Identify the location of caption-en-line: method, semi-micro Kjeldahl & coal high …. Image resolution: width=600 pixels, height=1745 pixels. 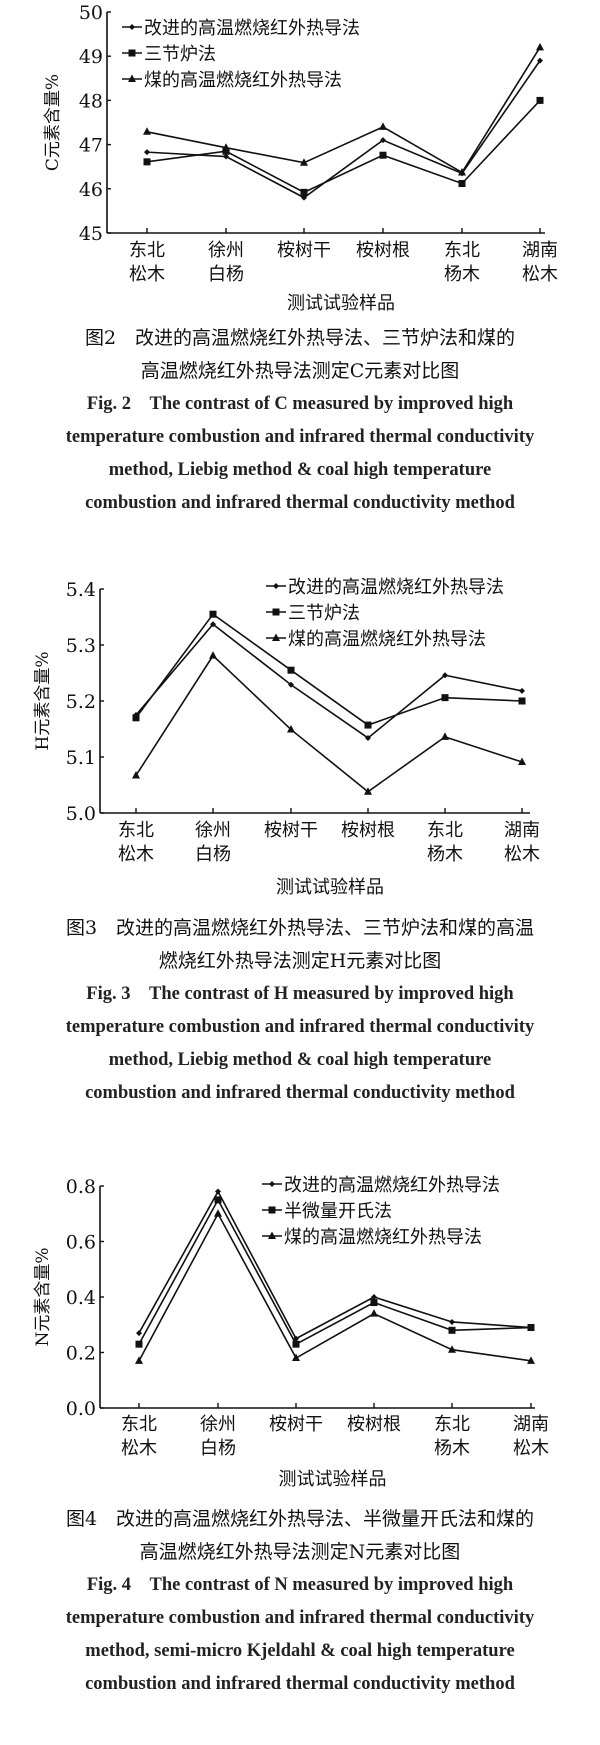
(300, 1651).